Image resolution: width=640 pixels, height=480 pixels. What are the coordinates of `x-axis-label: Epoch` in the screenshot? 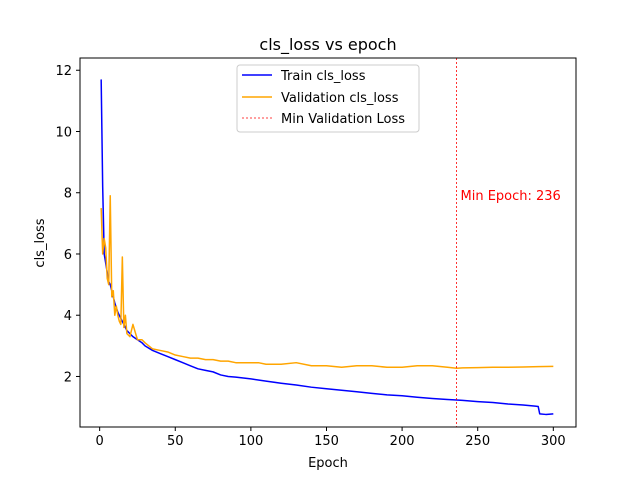 It's located at (328, 463).